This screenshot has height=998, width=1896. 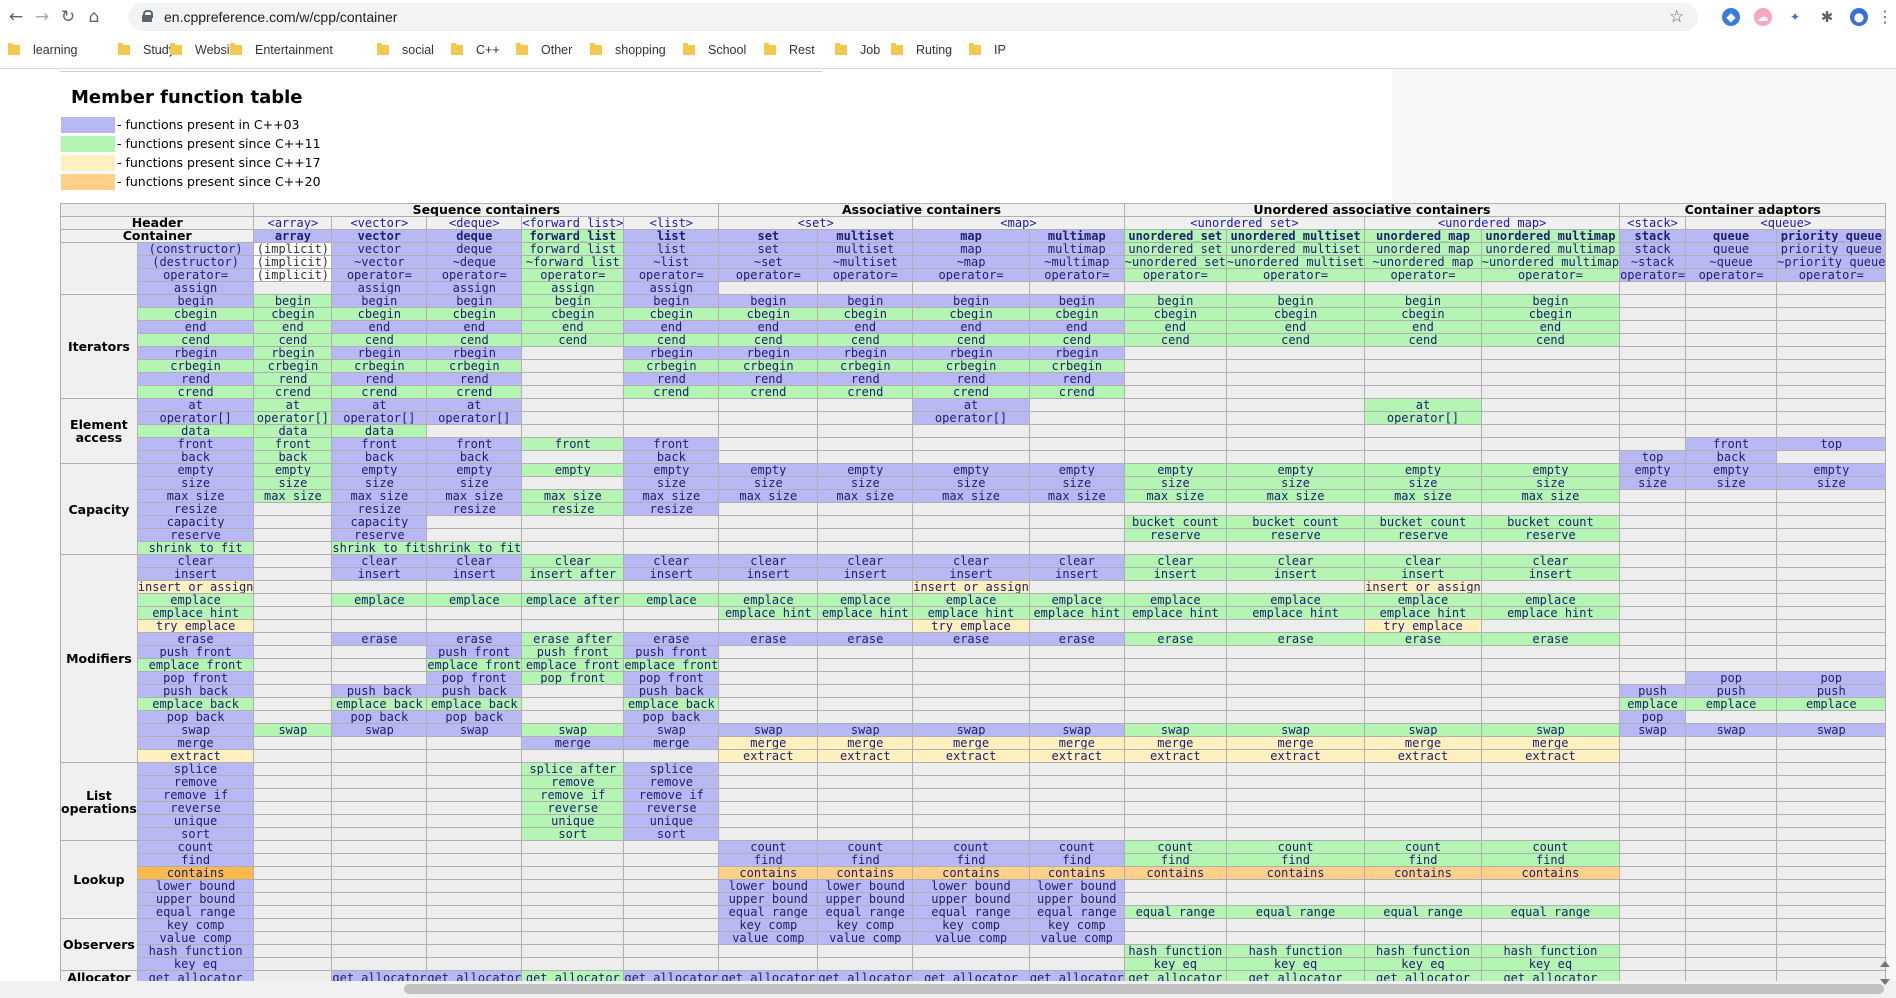 What do you see at coordinates (573, 652) in the screenshot?
I see `function-cell: push_front` at bounding box center [573, 652].